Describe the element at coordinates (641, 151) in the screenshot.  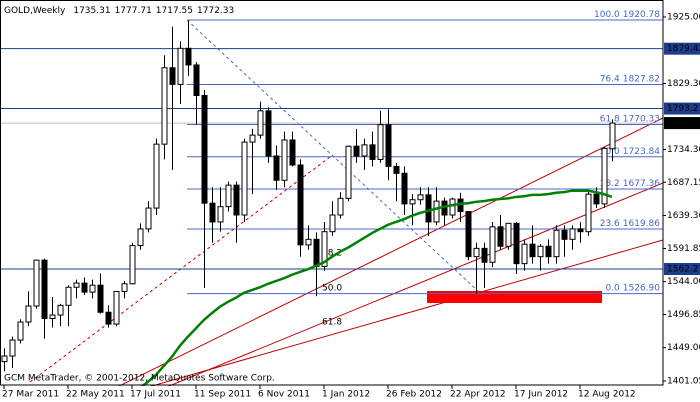
I see `fib-price: 1723.84` at that location.